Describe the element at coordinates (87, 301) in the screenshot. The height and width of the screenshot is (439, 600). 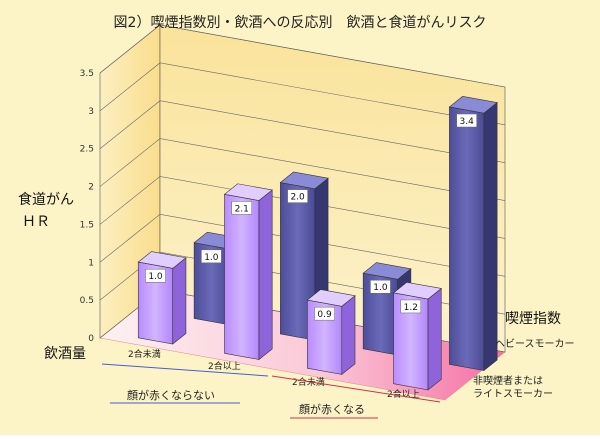
I see `y-tick-label: 0.5` at that location.